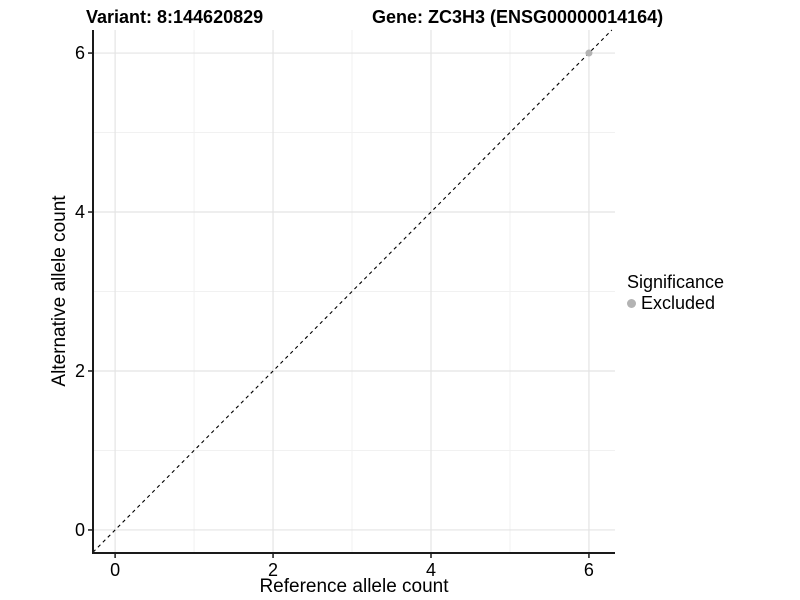  I want to click on legend-title: Significance, so click(676, 282).